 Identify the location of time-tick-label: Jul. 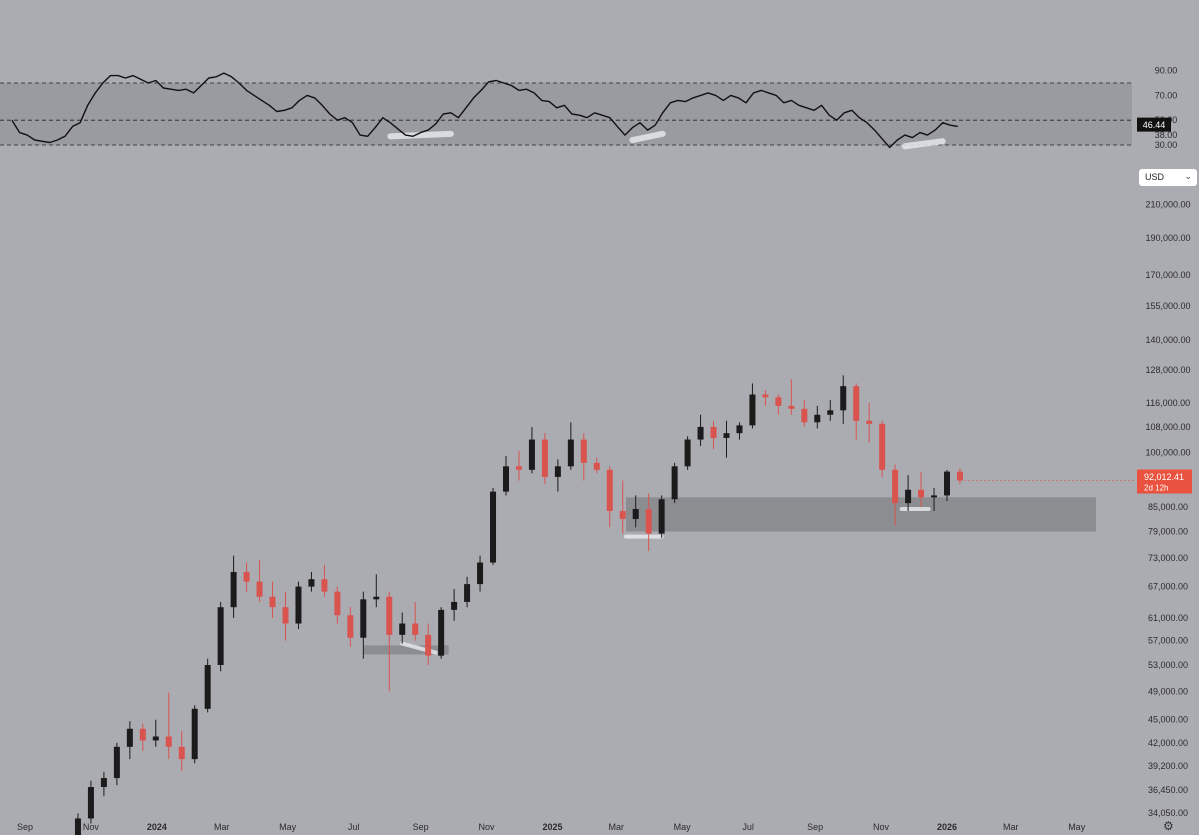
(748, 827).